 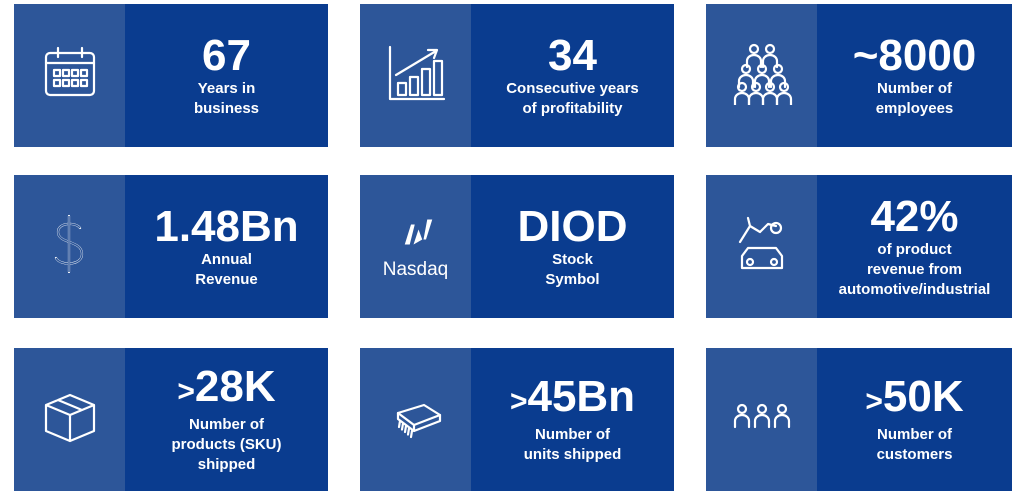 I want to click on stat-tile: >45Bn Number of units shipped, so click(x=517, y=419).